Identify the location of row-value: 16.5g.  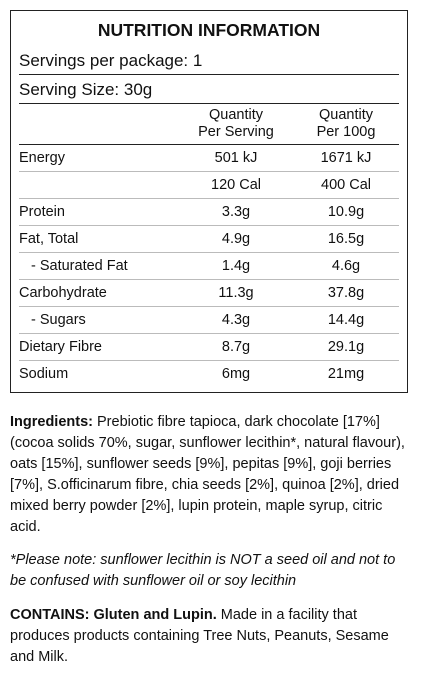
(346, 239).